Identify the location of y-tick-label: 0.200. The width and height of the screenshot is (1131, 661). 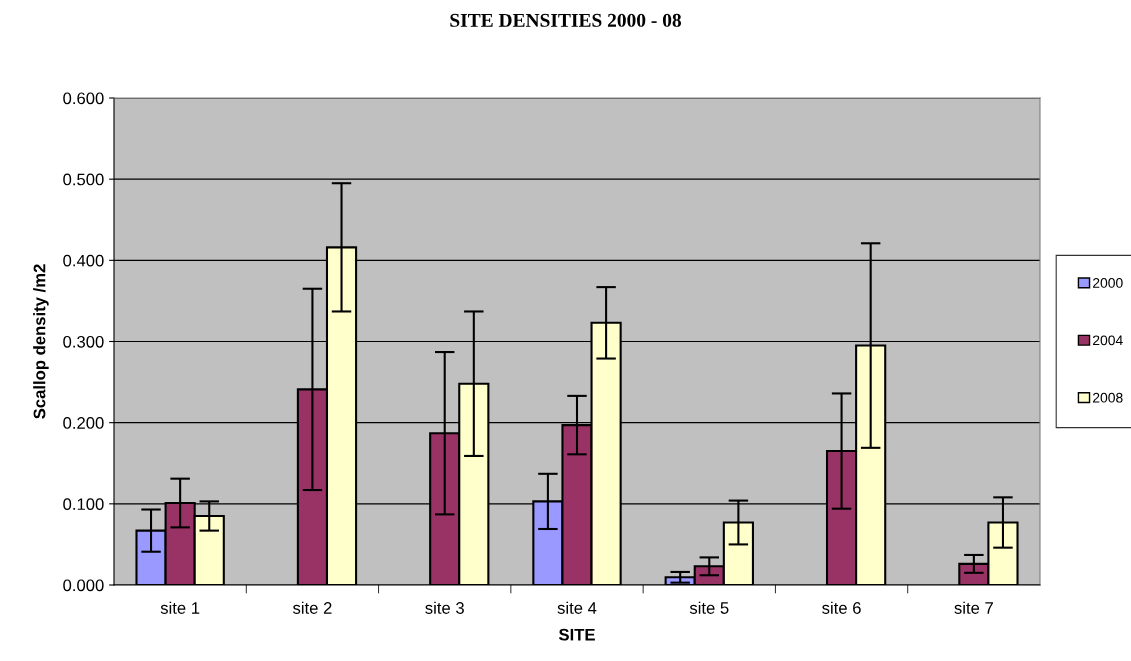
(83, 423).